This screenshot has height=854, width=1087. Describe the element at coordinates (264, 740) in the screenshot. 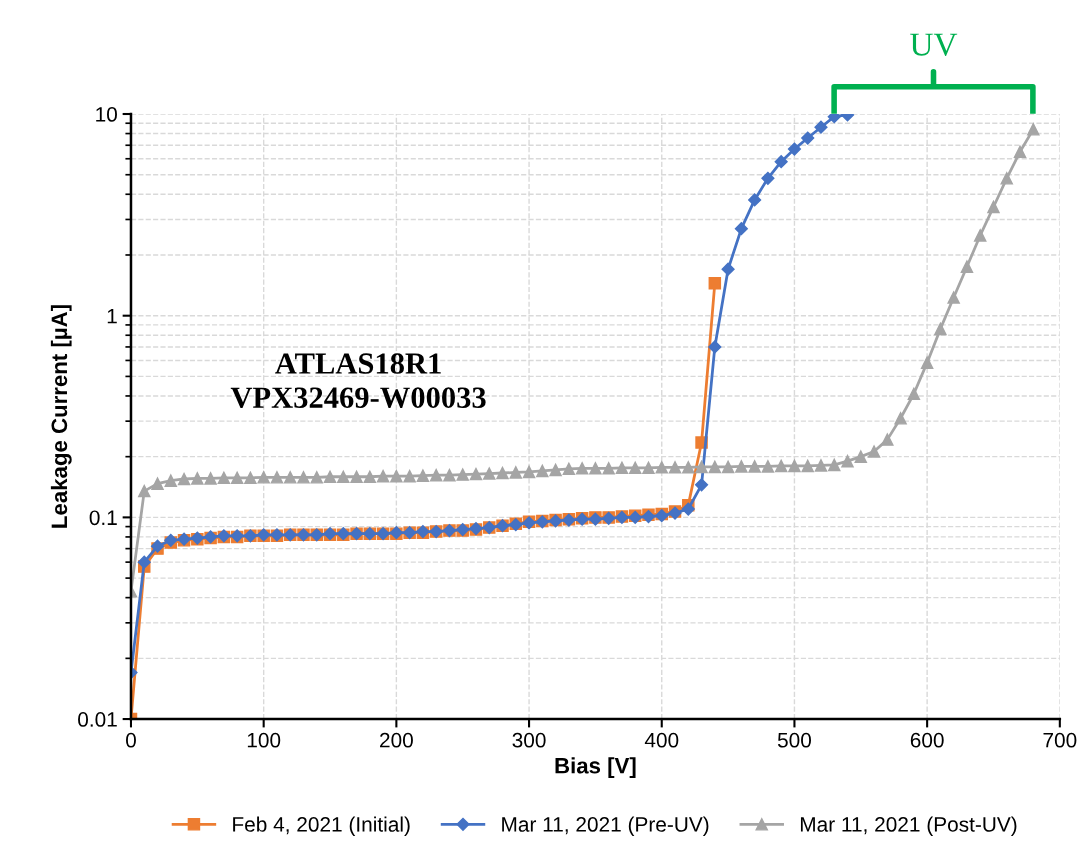

I see `x-tick-label: 100` at that location.